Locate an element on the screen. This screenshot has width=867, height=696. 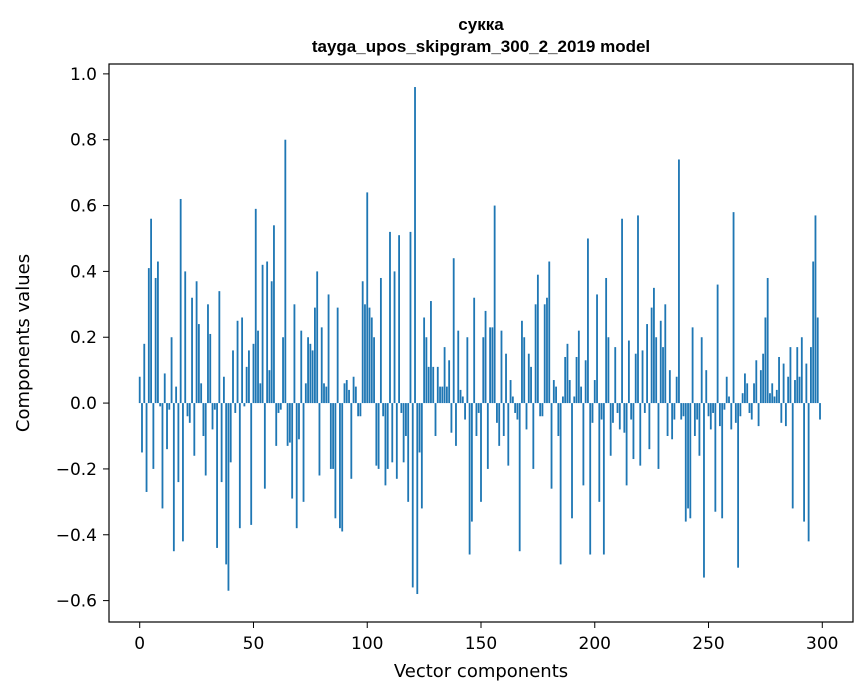
x-tick-label: 0 is located at coordinates (139, 644).